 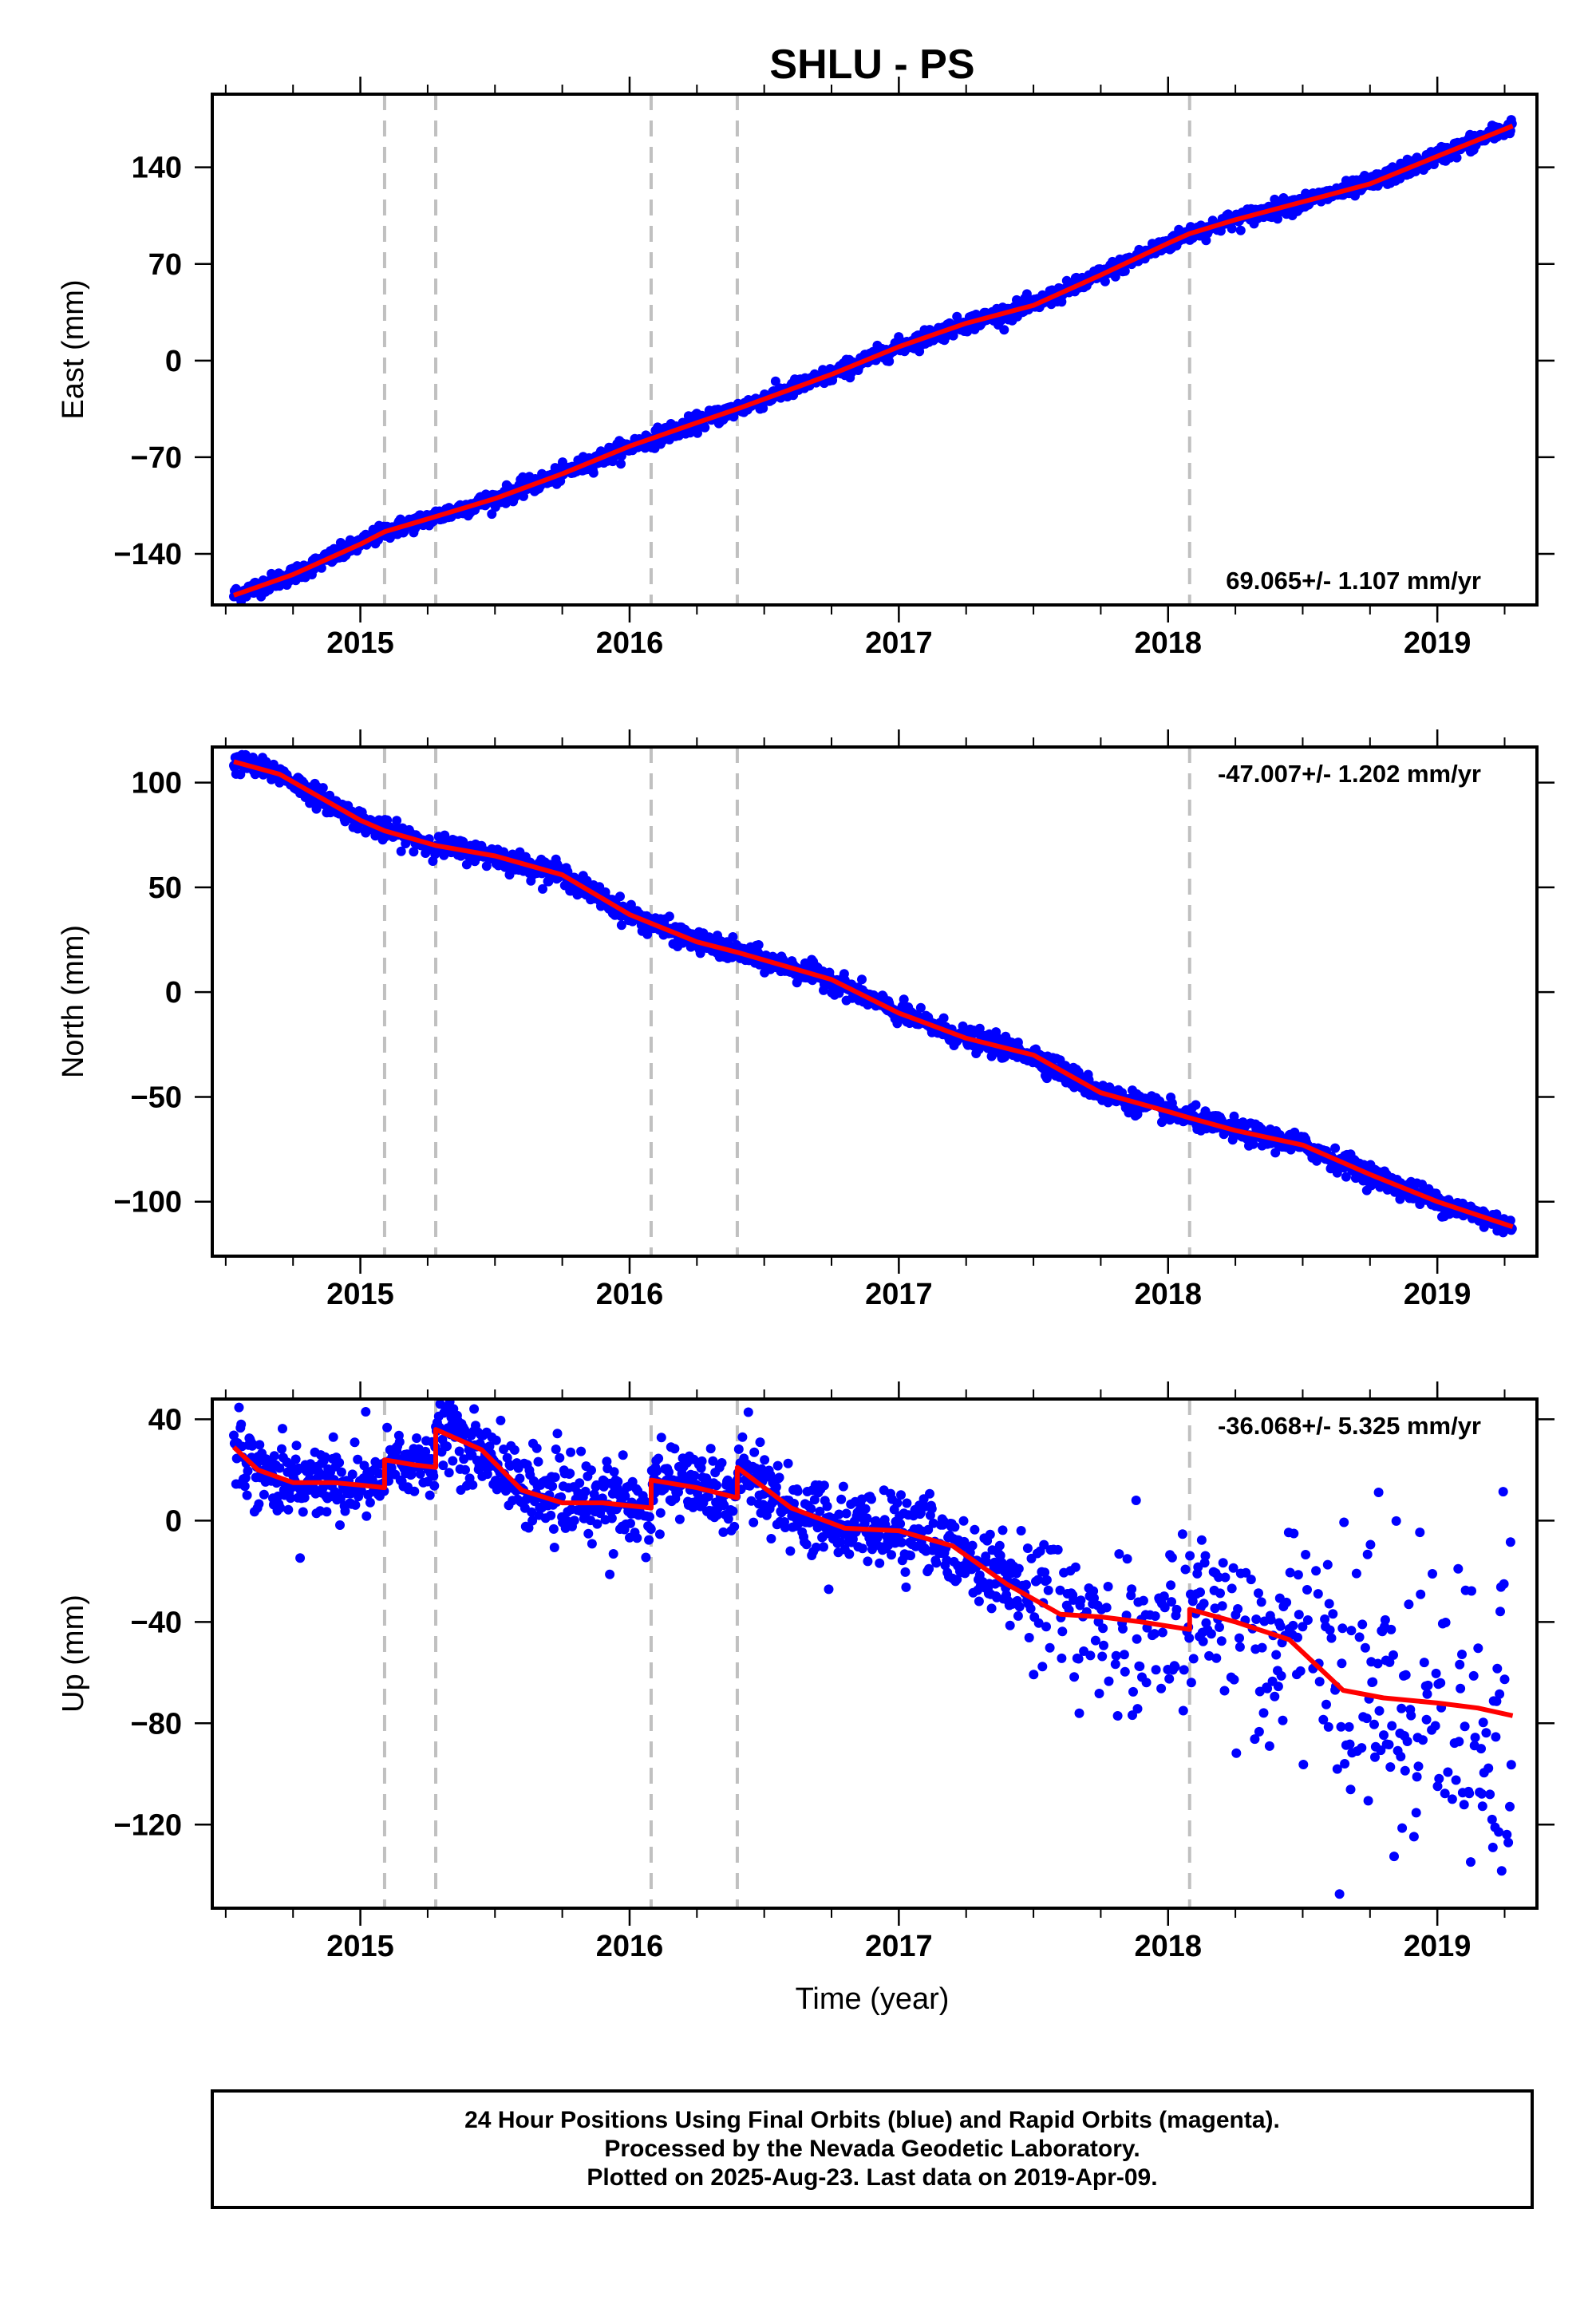 I want to click on north-y-tick-label: 0, so click(x=173, y=993).